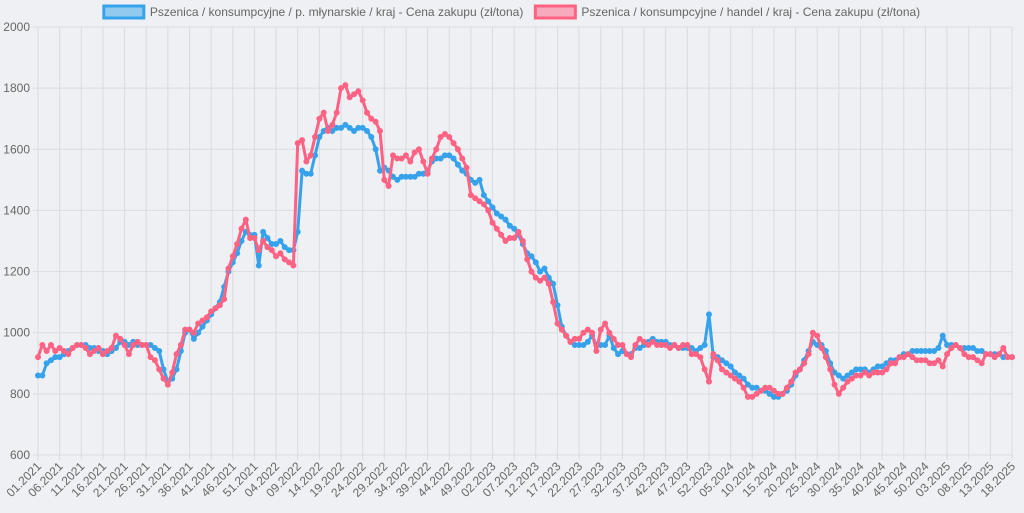 Image resolution: width=1024 pixels, height=513 pixels. I want to click on y-tick-label: 1000, so click(16, 333).